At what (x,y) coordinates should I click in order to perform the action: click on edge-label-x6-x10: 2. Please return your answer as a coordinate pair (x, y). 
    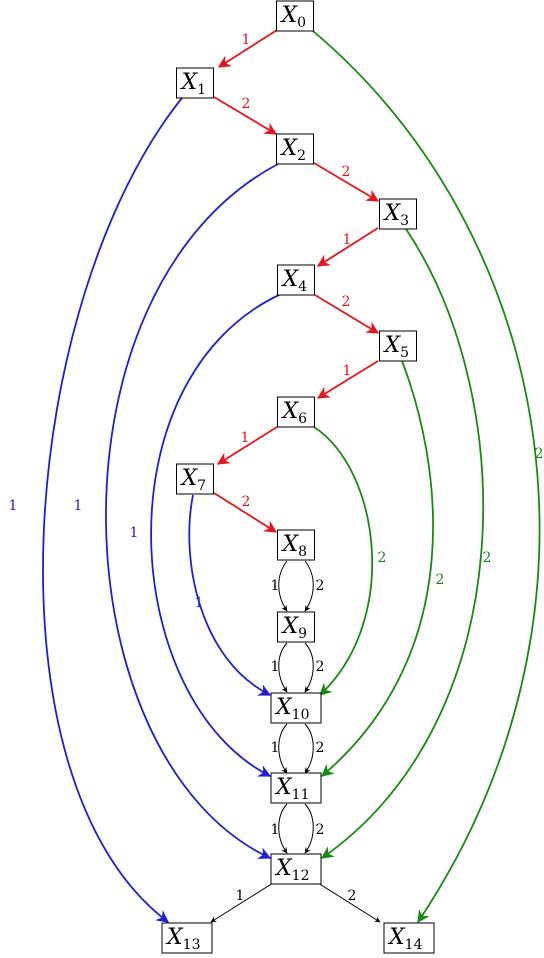
    Looking at the image, I should click on (382, 558).